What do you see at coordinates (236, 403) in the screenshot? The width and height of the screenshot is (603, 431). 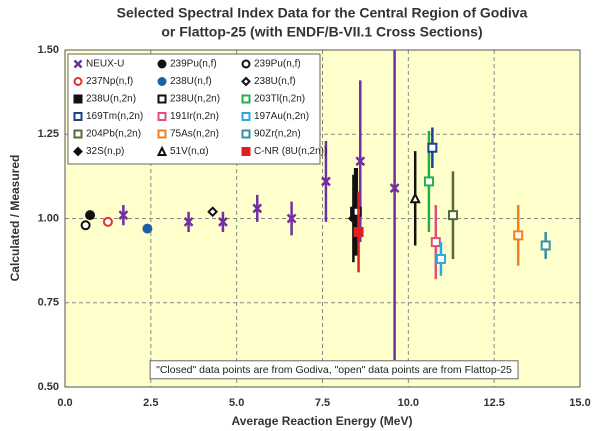 I see `x-tick-label: 5.0` at bounding box center [236, 403].